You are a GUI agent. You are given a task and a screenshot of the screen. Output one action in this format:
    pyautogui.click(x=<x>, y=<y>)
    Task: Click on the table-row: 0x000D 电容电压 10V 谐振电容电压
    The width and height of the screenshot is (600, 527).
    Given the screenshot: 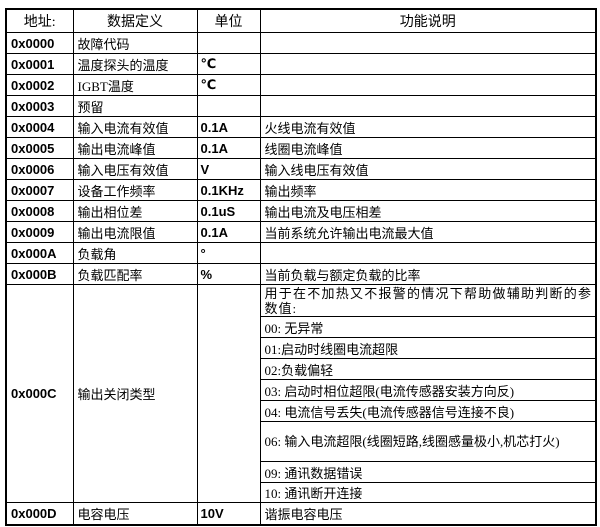 What is the action you would take?
    pyautogui.click(x=301, y=513)
    